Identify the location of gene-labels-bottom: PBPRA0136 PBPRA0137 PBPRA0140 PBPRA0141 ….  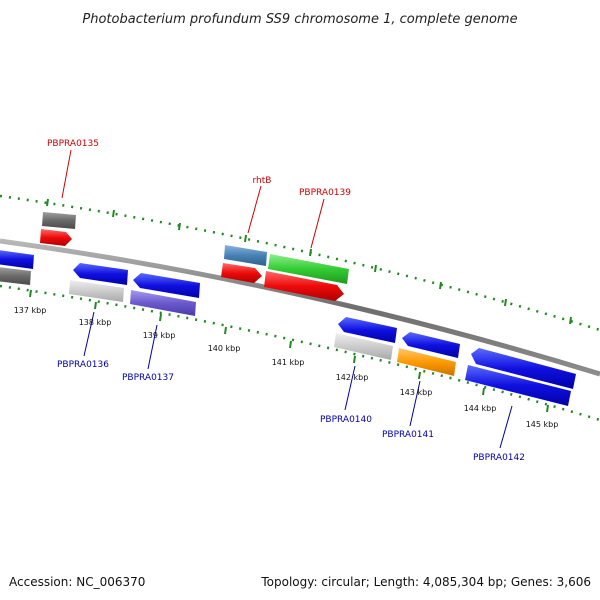
(291, 411).